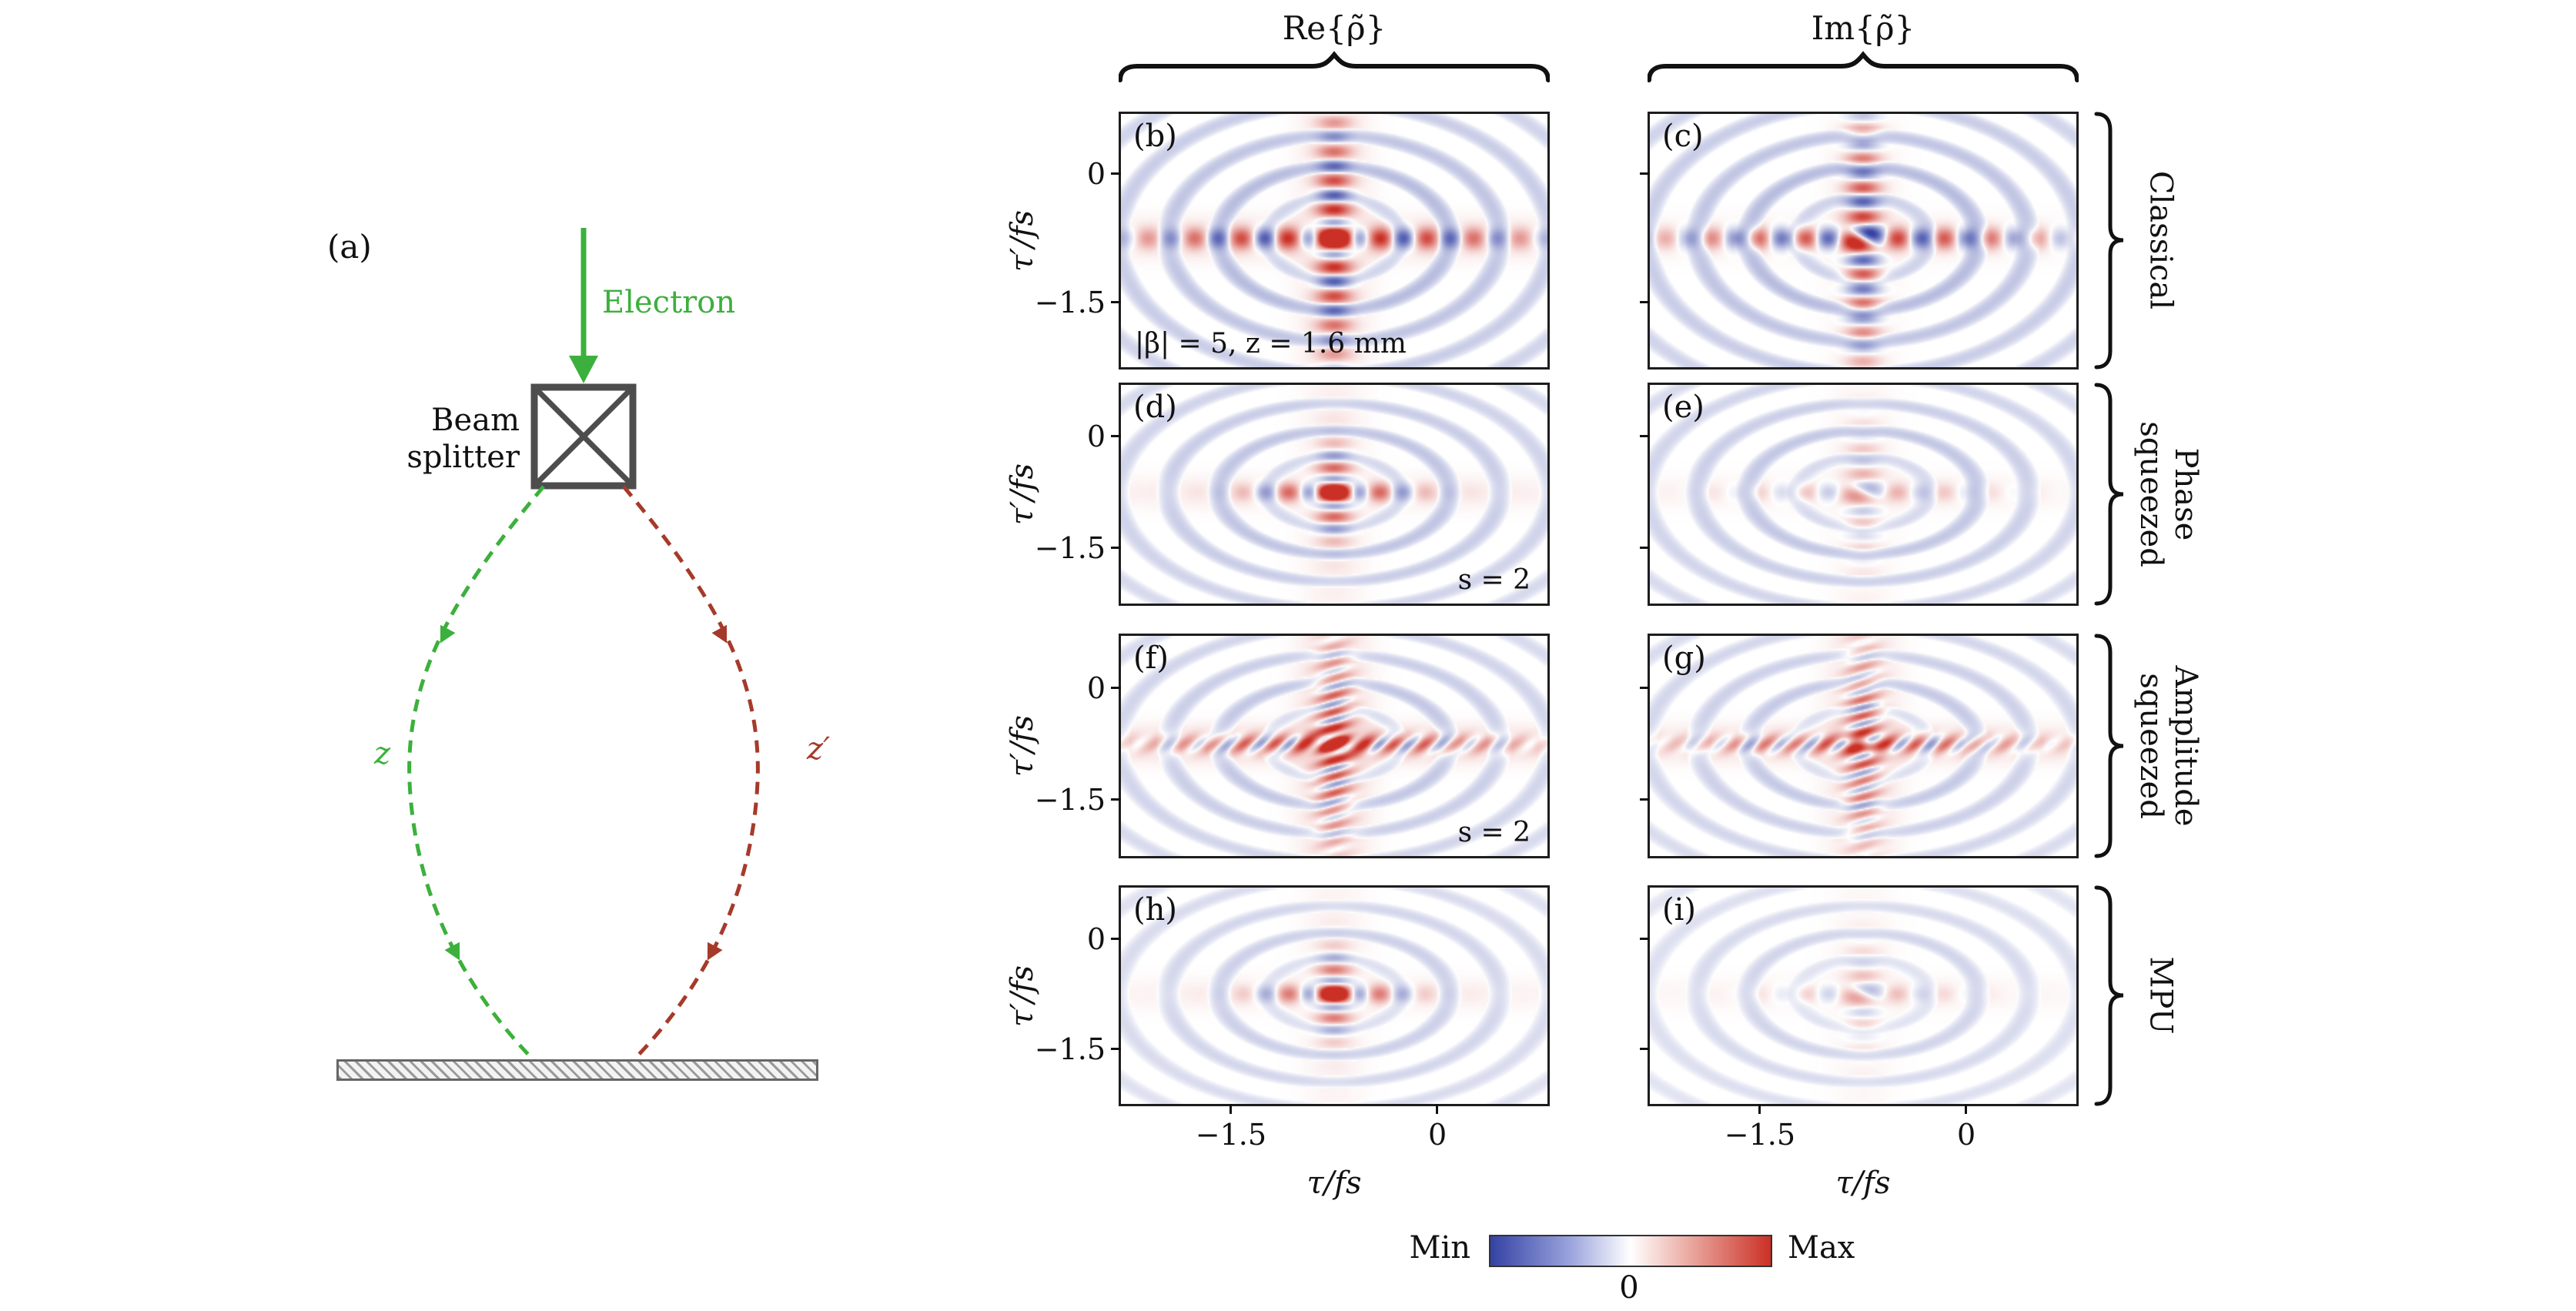  I want to click on panel-letter: (c), so click(1683, 136).